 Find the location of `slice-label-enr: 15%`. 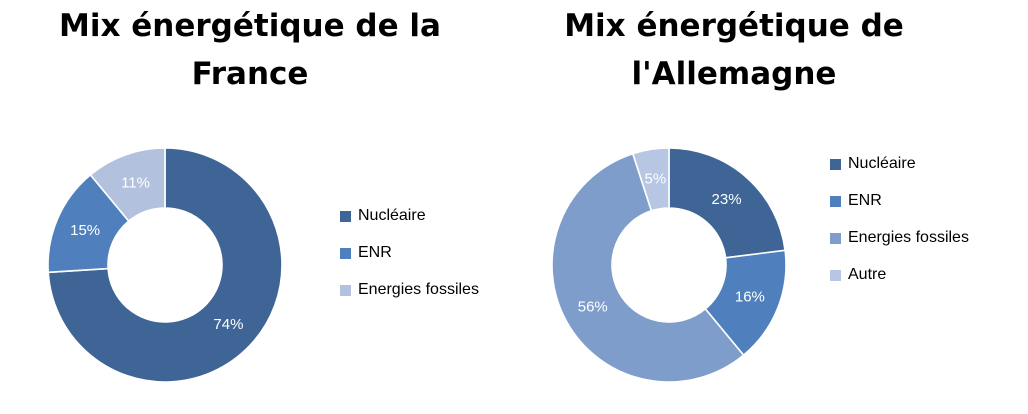

slice-label-enr: 15% is located at coordinates (85, 230).